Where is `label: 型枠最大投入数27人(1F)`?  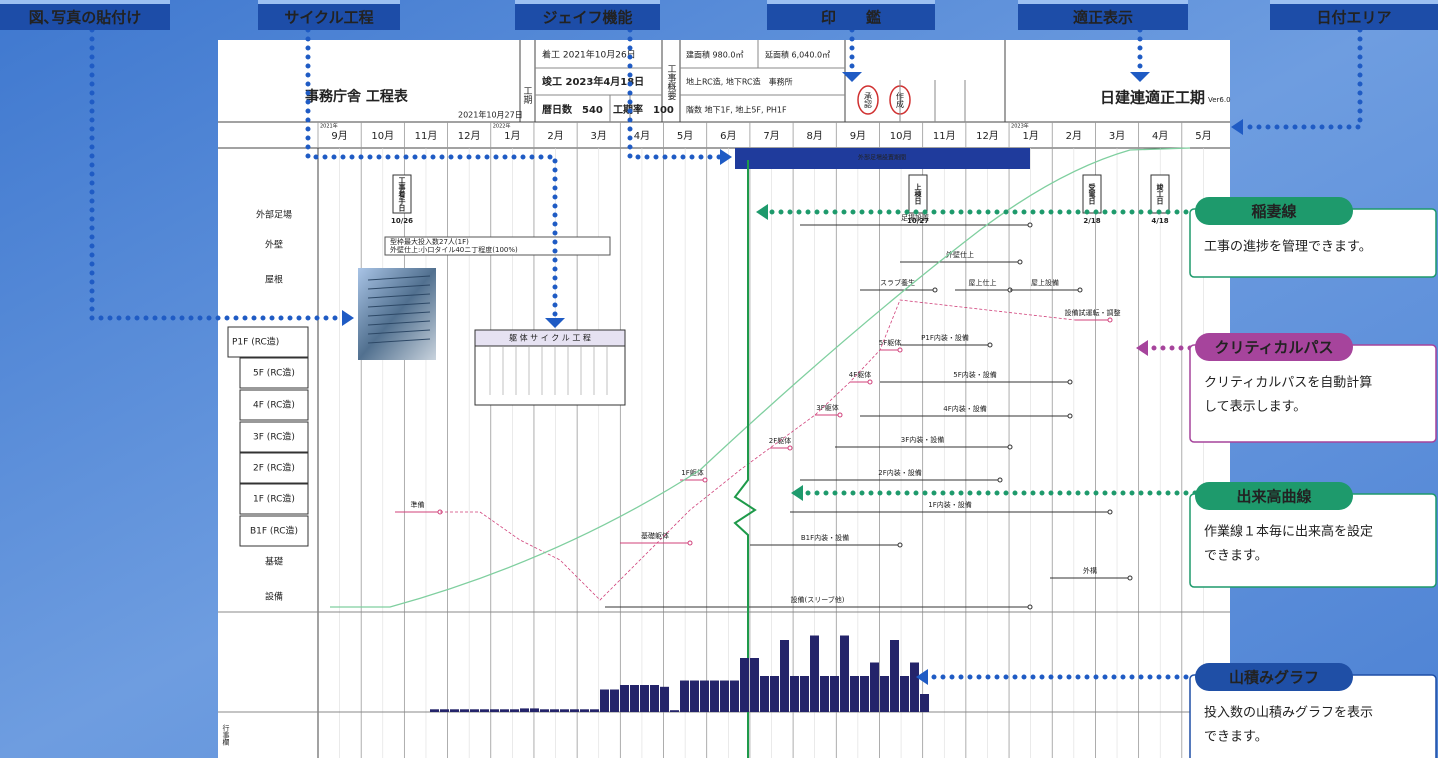 label: 型枠最大投入数27人(1F) is located at coordinates (429, 241).